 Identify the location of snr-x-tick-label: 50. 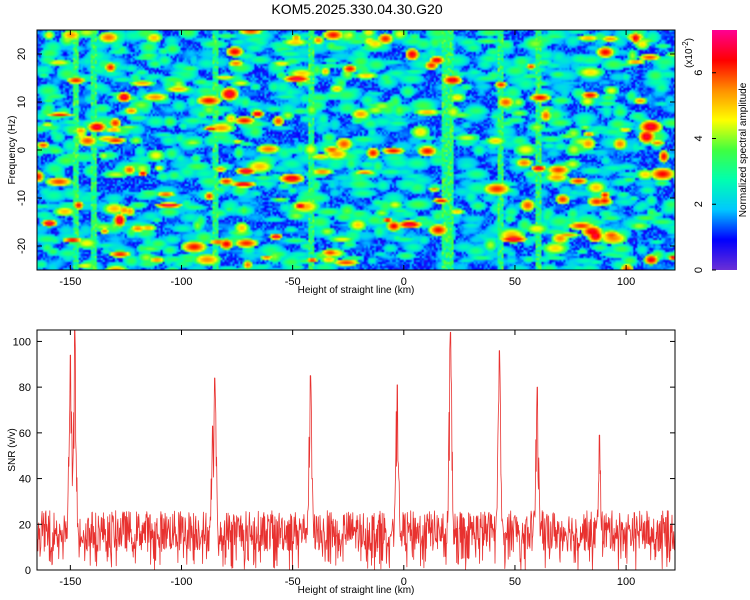
(515, 582).